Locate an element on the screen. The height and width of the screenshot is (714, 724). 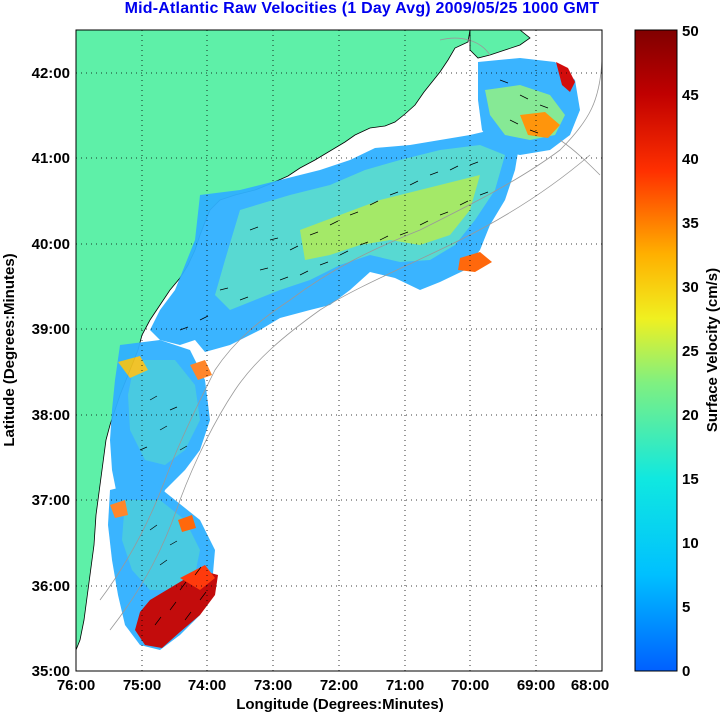
colorbar is located at coordinates (656, 350).